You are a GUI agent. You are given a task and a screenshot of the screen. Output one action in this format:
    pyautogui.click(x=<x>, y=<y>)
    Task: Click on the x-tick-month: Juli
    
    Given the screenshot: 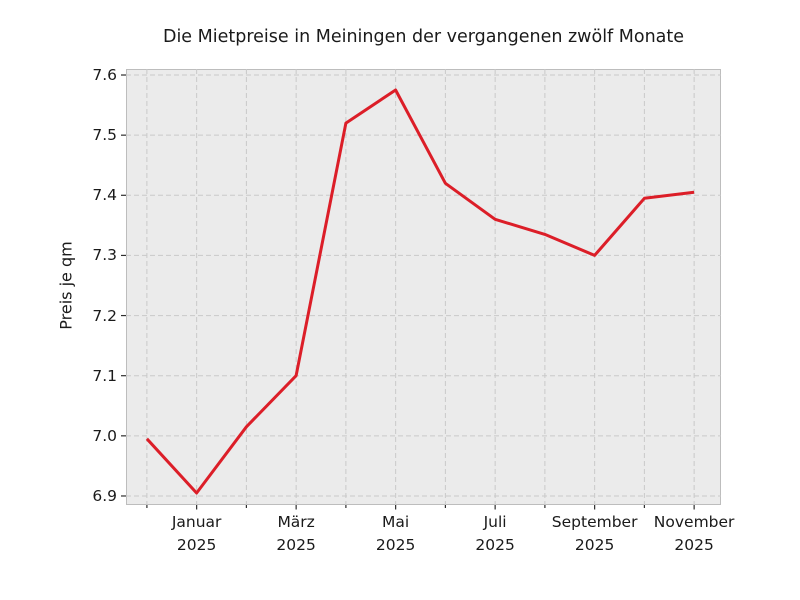 What is the action you would take?
    pyautogui.click(x=495, y=522)
    